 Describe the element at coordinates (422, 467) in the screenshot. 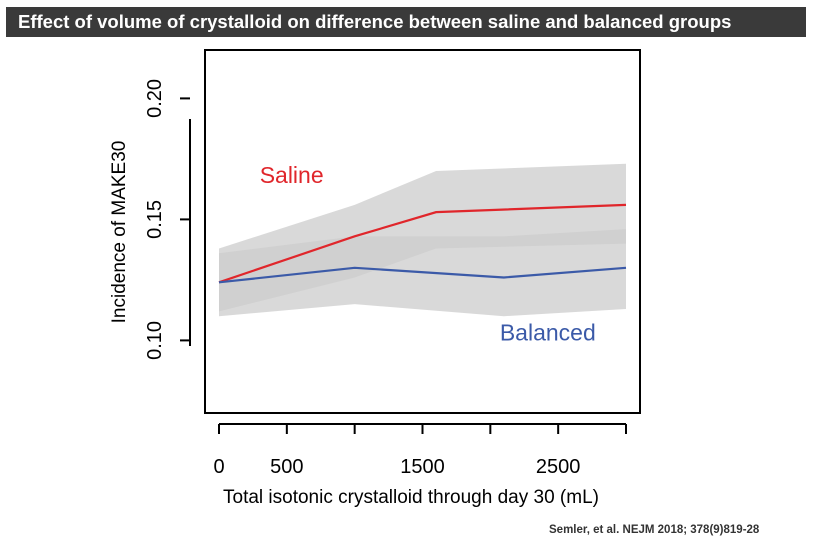

I see `x-tick-label: 1500` at that location.